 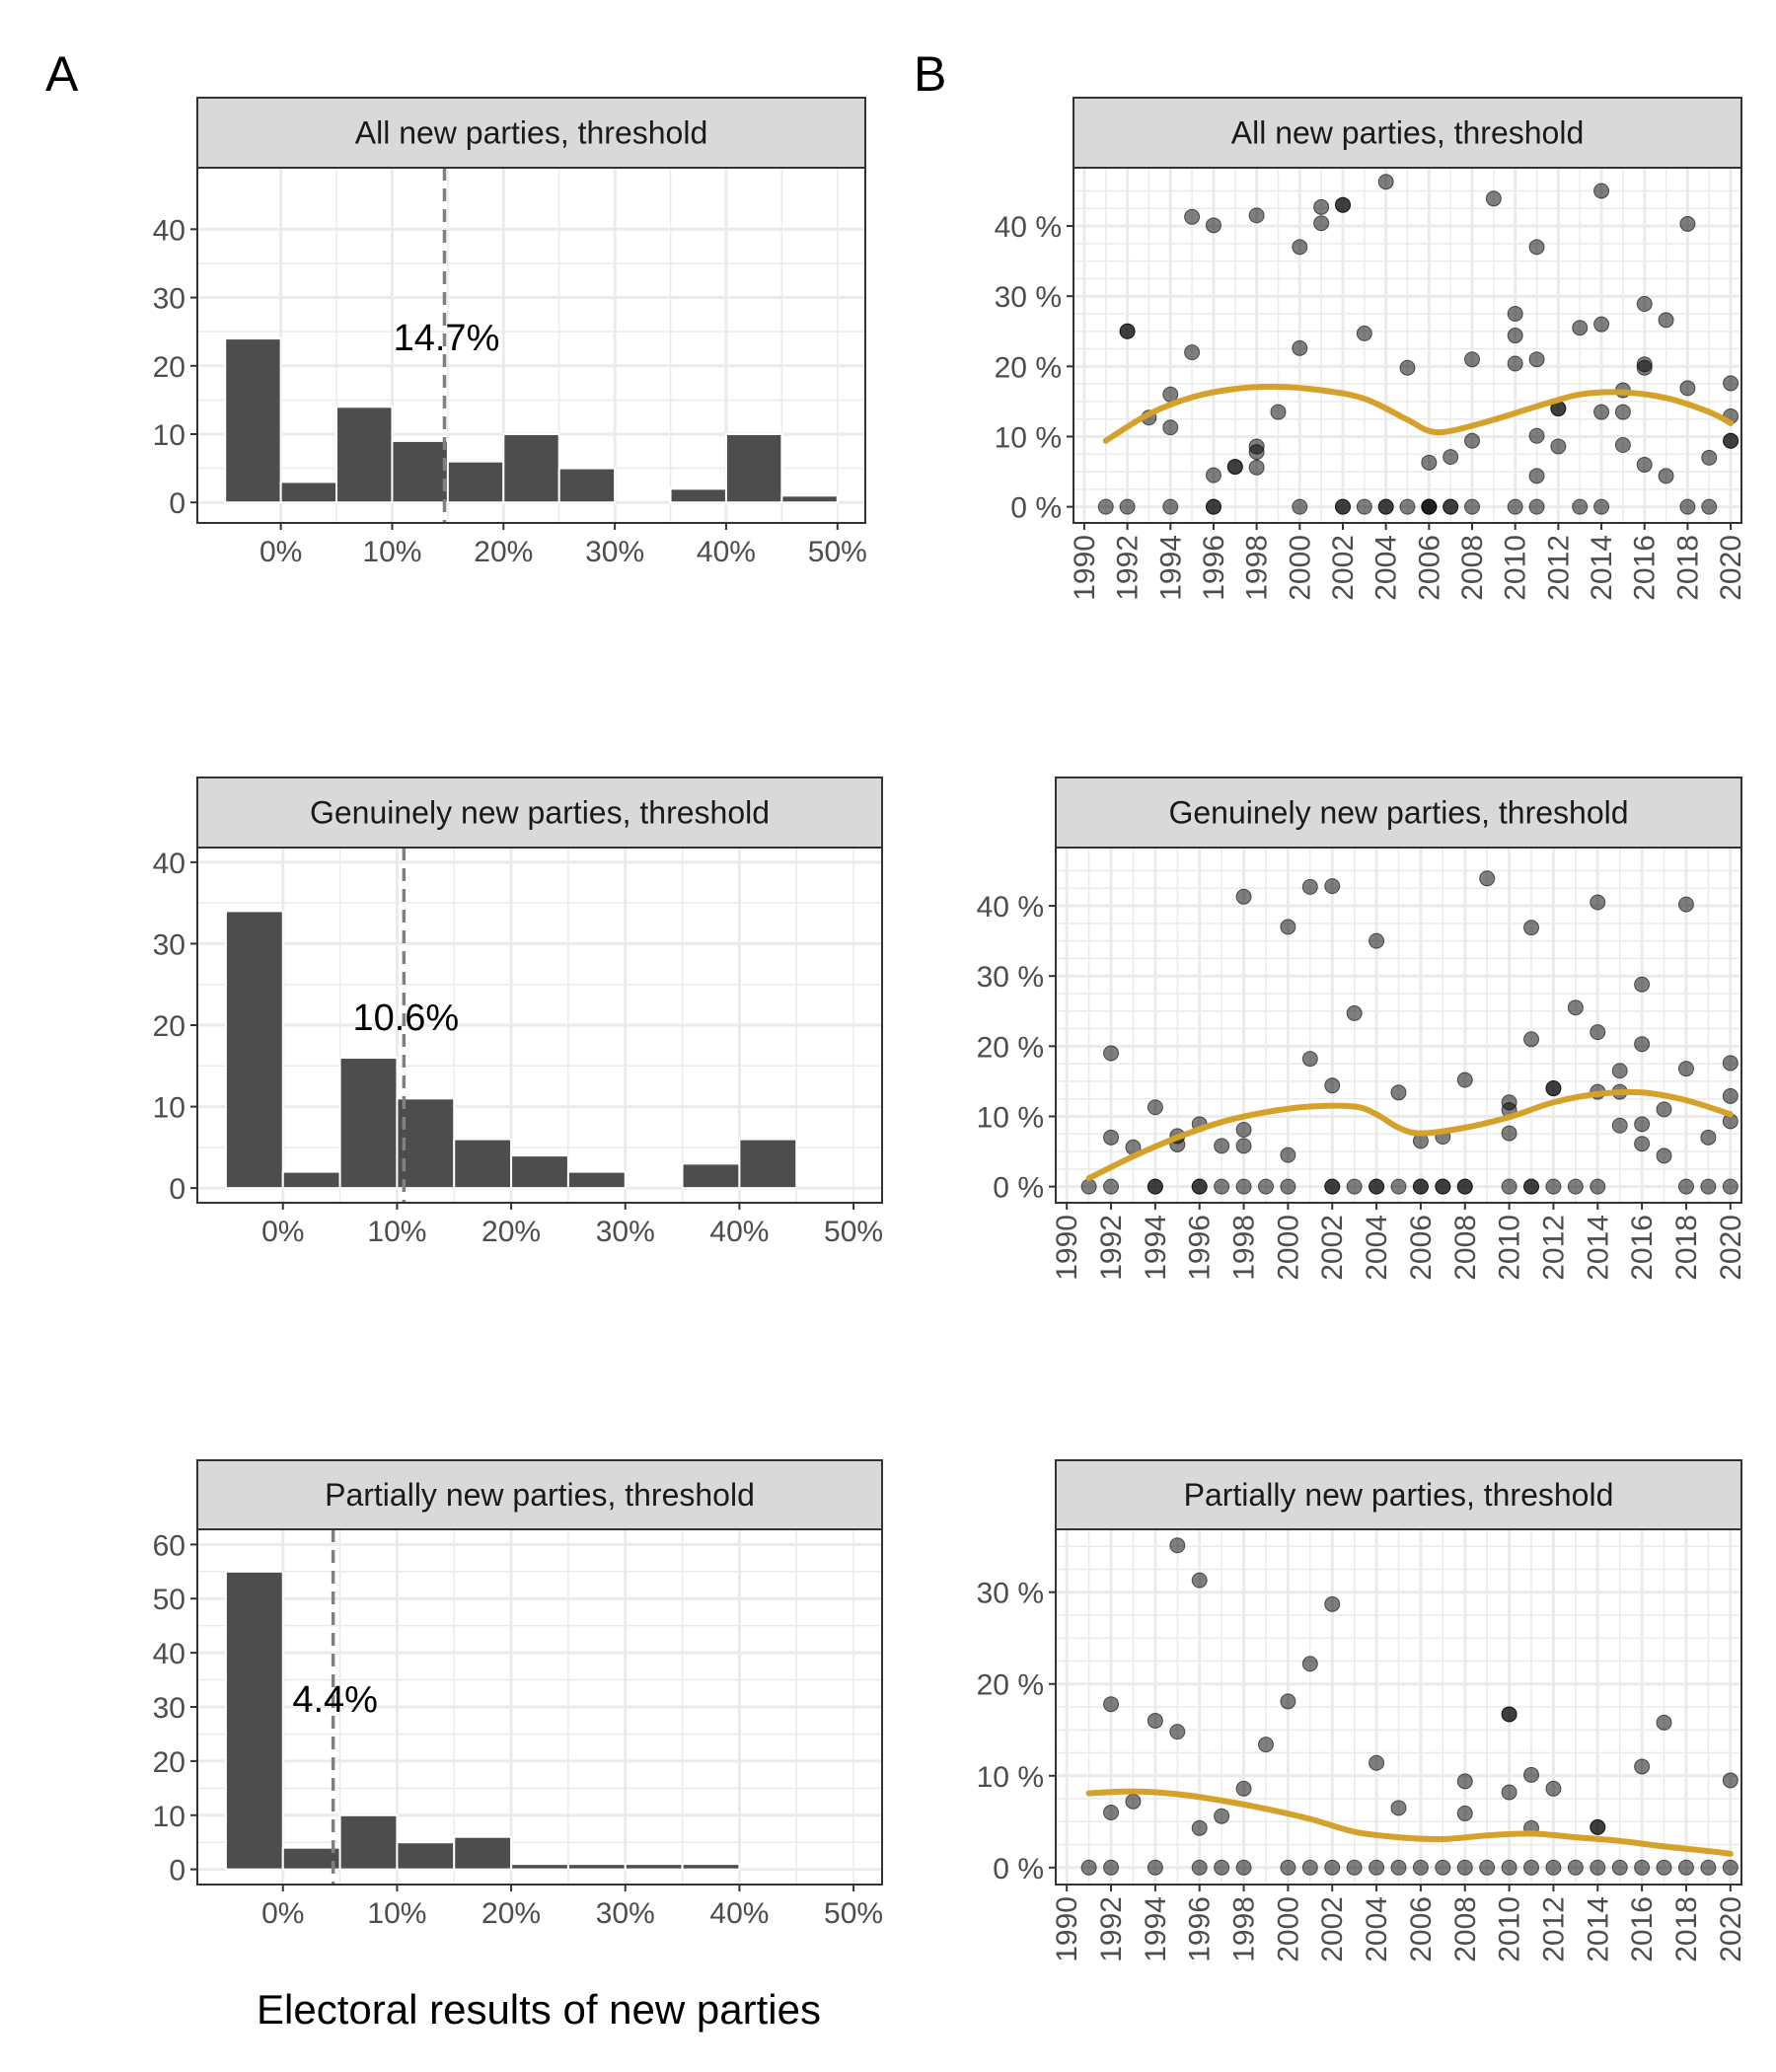 I want to click on strip-header, so click(x=540, y=1495).